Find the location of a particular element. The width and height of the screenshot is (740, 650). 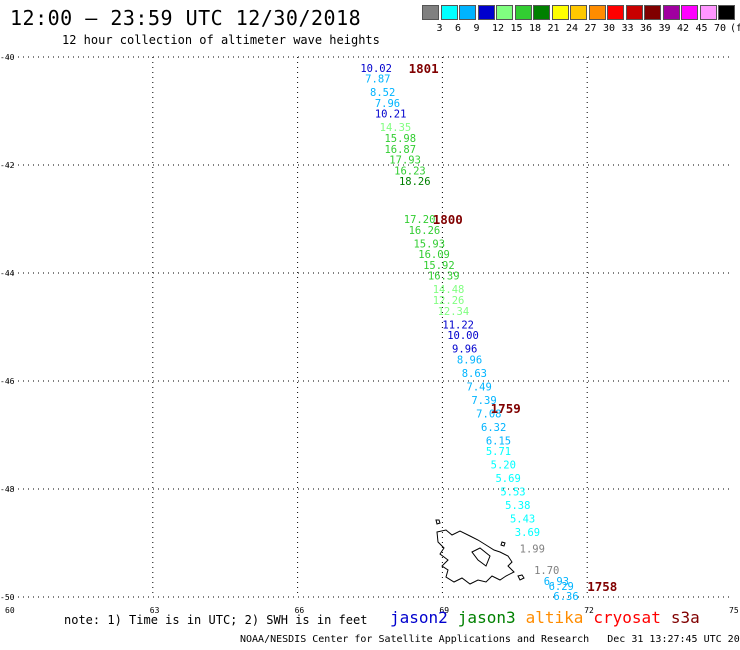

wave-height-value: 14.48 is located at coordinates (449, 290).